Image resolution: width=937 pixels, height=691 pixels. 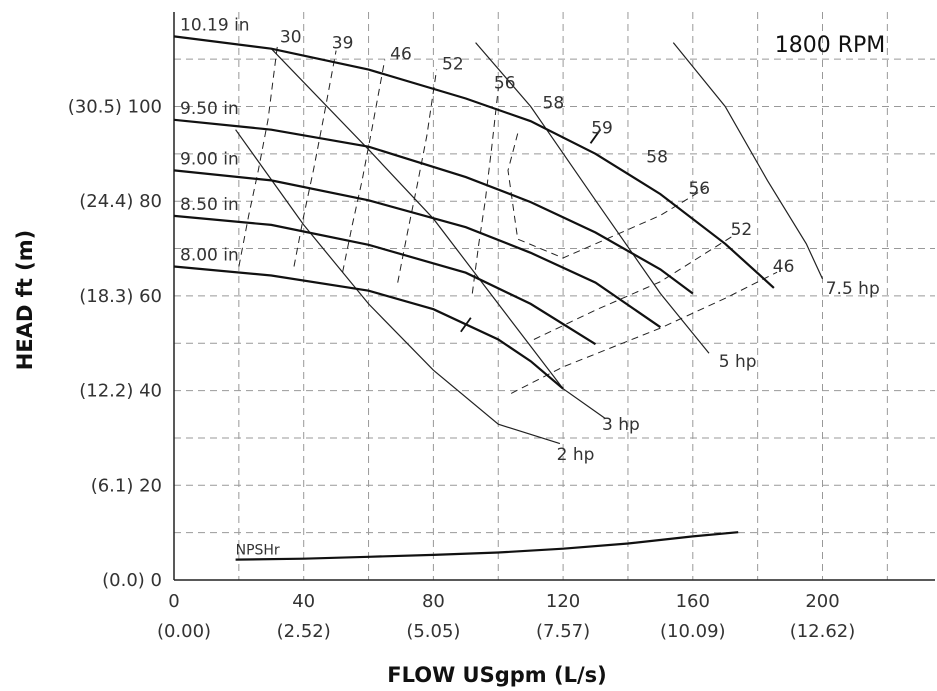 What do you see at coordinates (184, 631) in the screenshot?
I see `x-tick-sublabel: (0.00)` at bounding box center [184, 631].